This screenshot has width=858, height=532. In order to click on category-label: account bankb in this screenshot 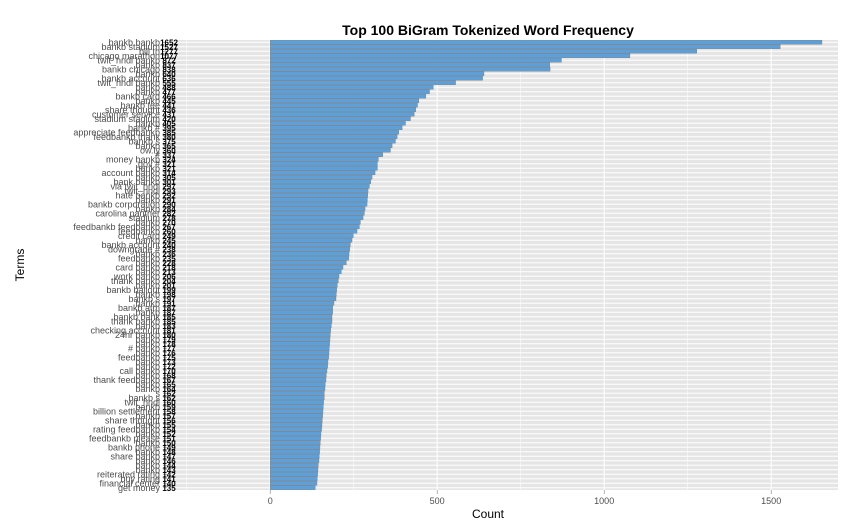, I will do `click(130, 173)`.